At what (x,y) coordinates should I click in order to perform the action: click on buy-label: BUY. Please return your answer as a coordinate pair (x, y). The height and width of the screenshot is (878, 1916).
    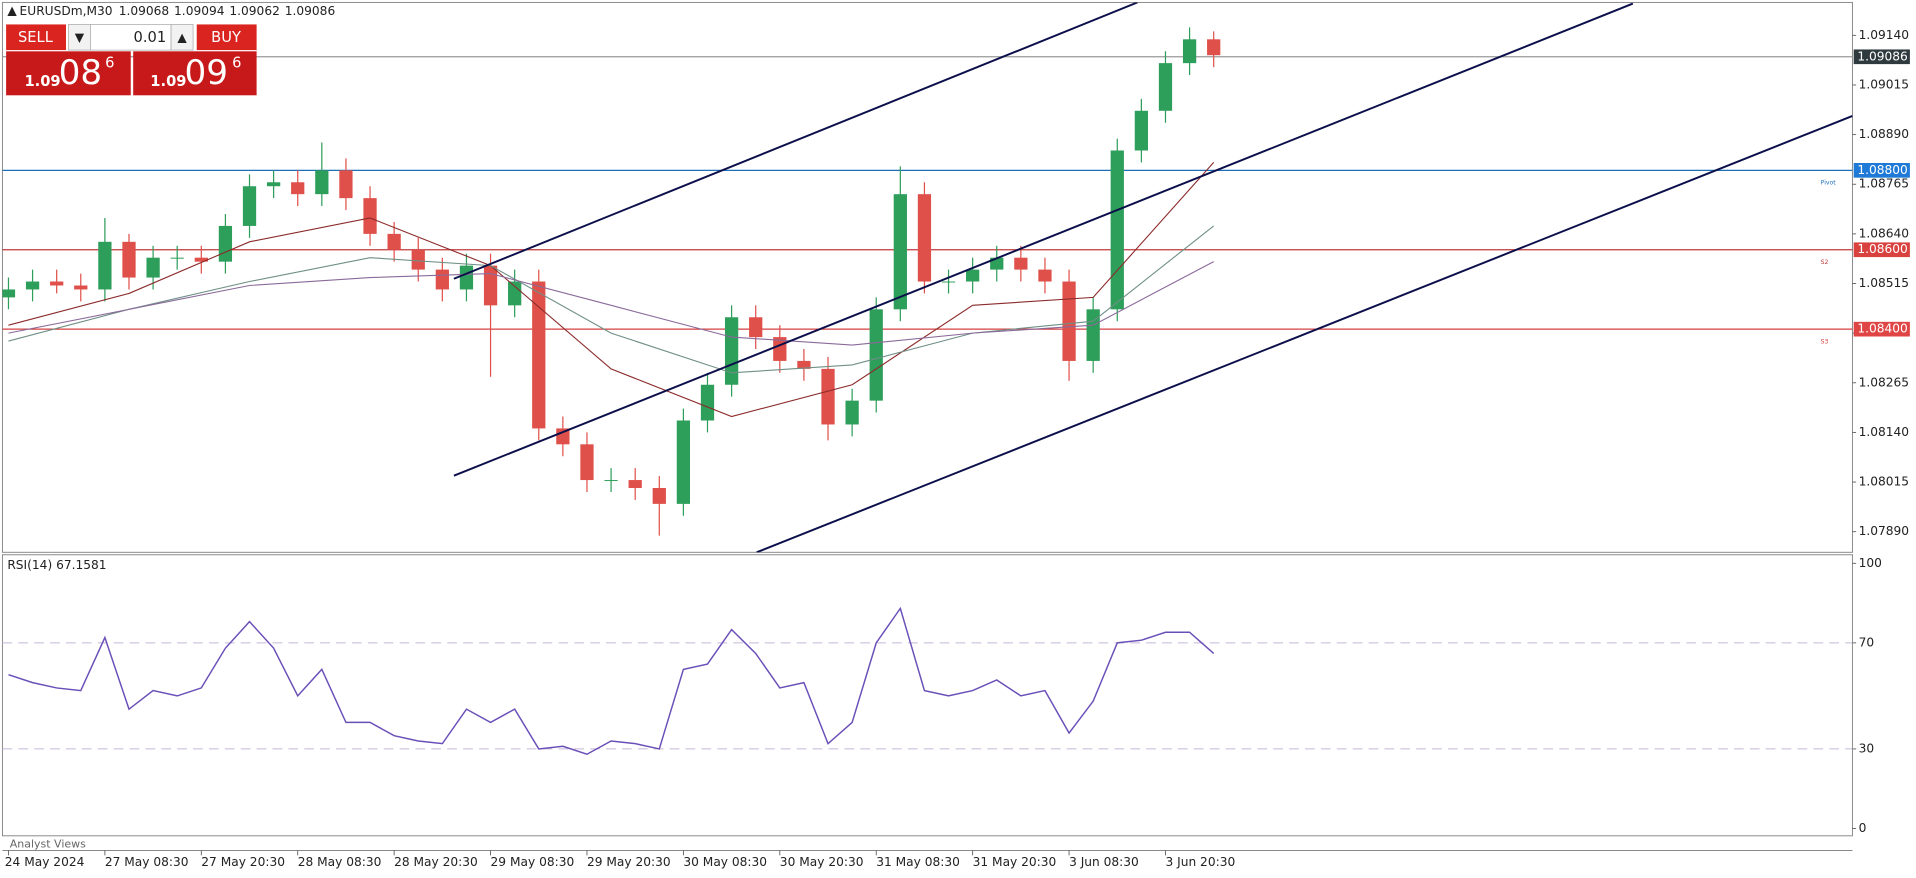
    Looking at the image, I should click on (226, 37).